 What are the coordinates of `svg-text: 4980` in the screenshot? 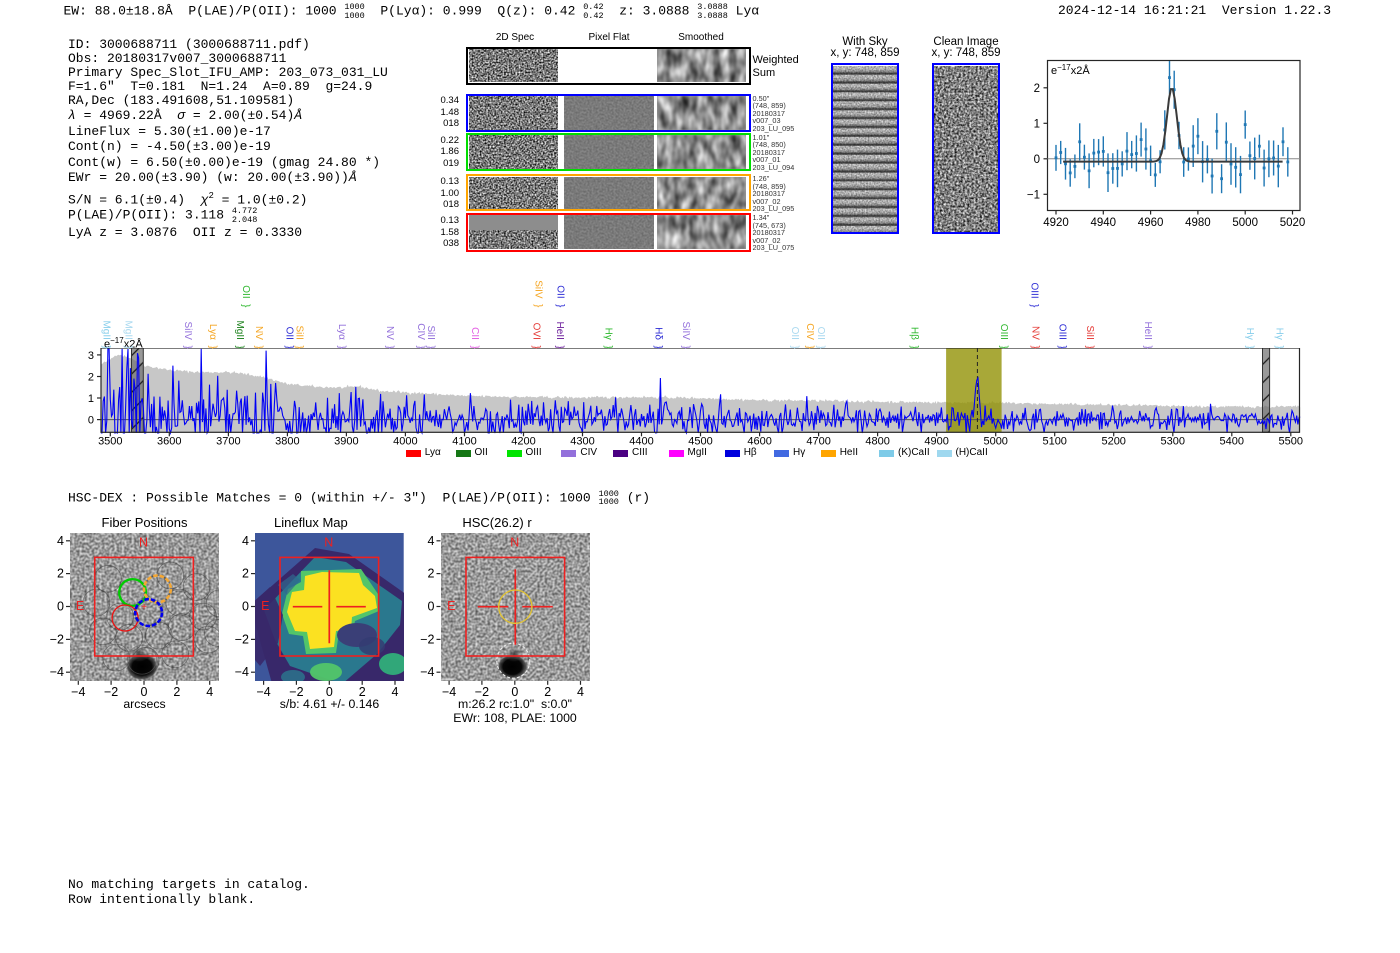 It's located at (1198, 223).